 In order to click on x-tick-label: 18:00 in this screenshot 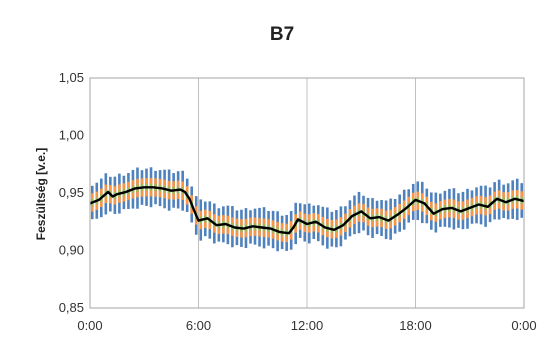, I will do `click(415, 325)`.